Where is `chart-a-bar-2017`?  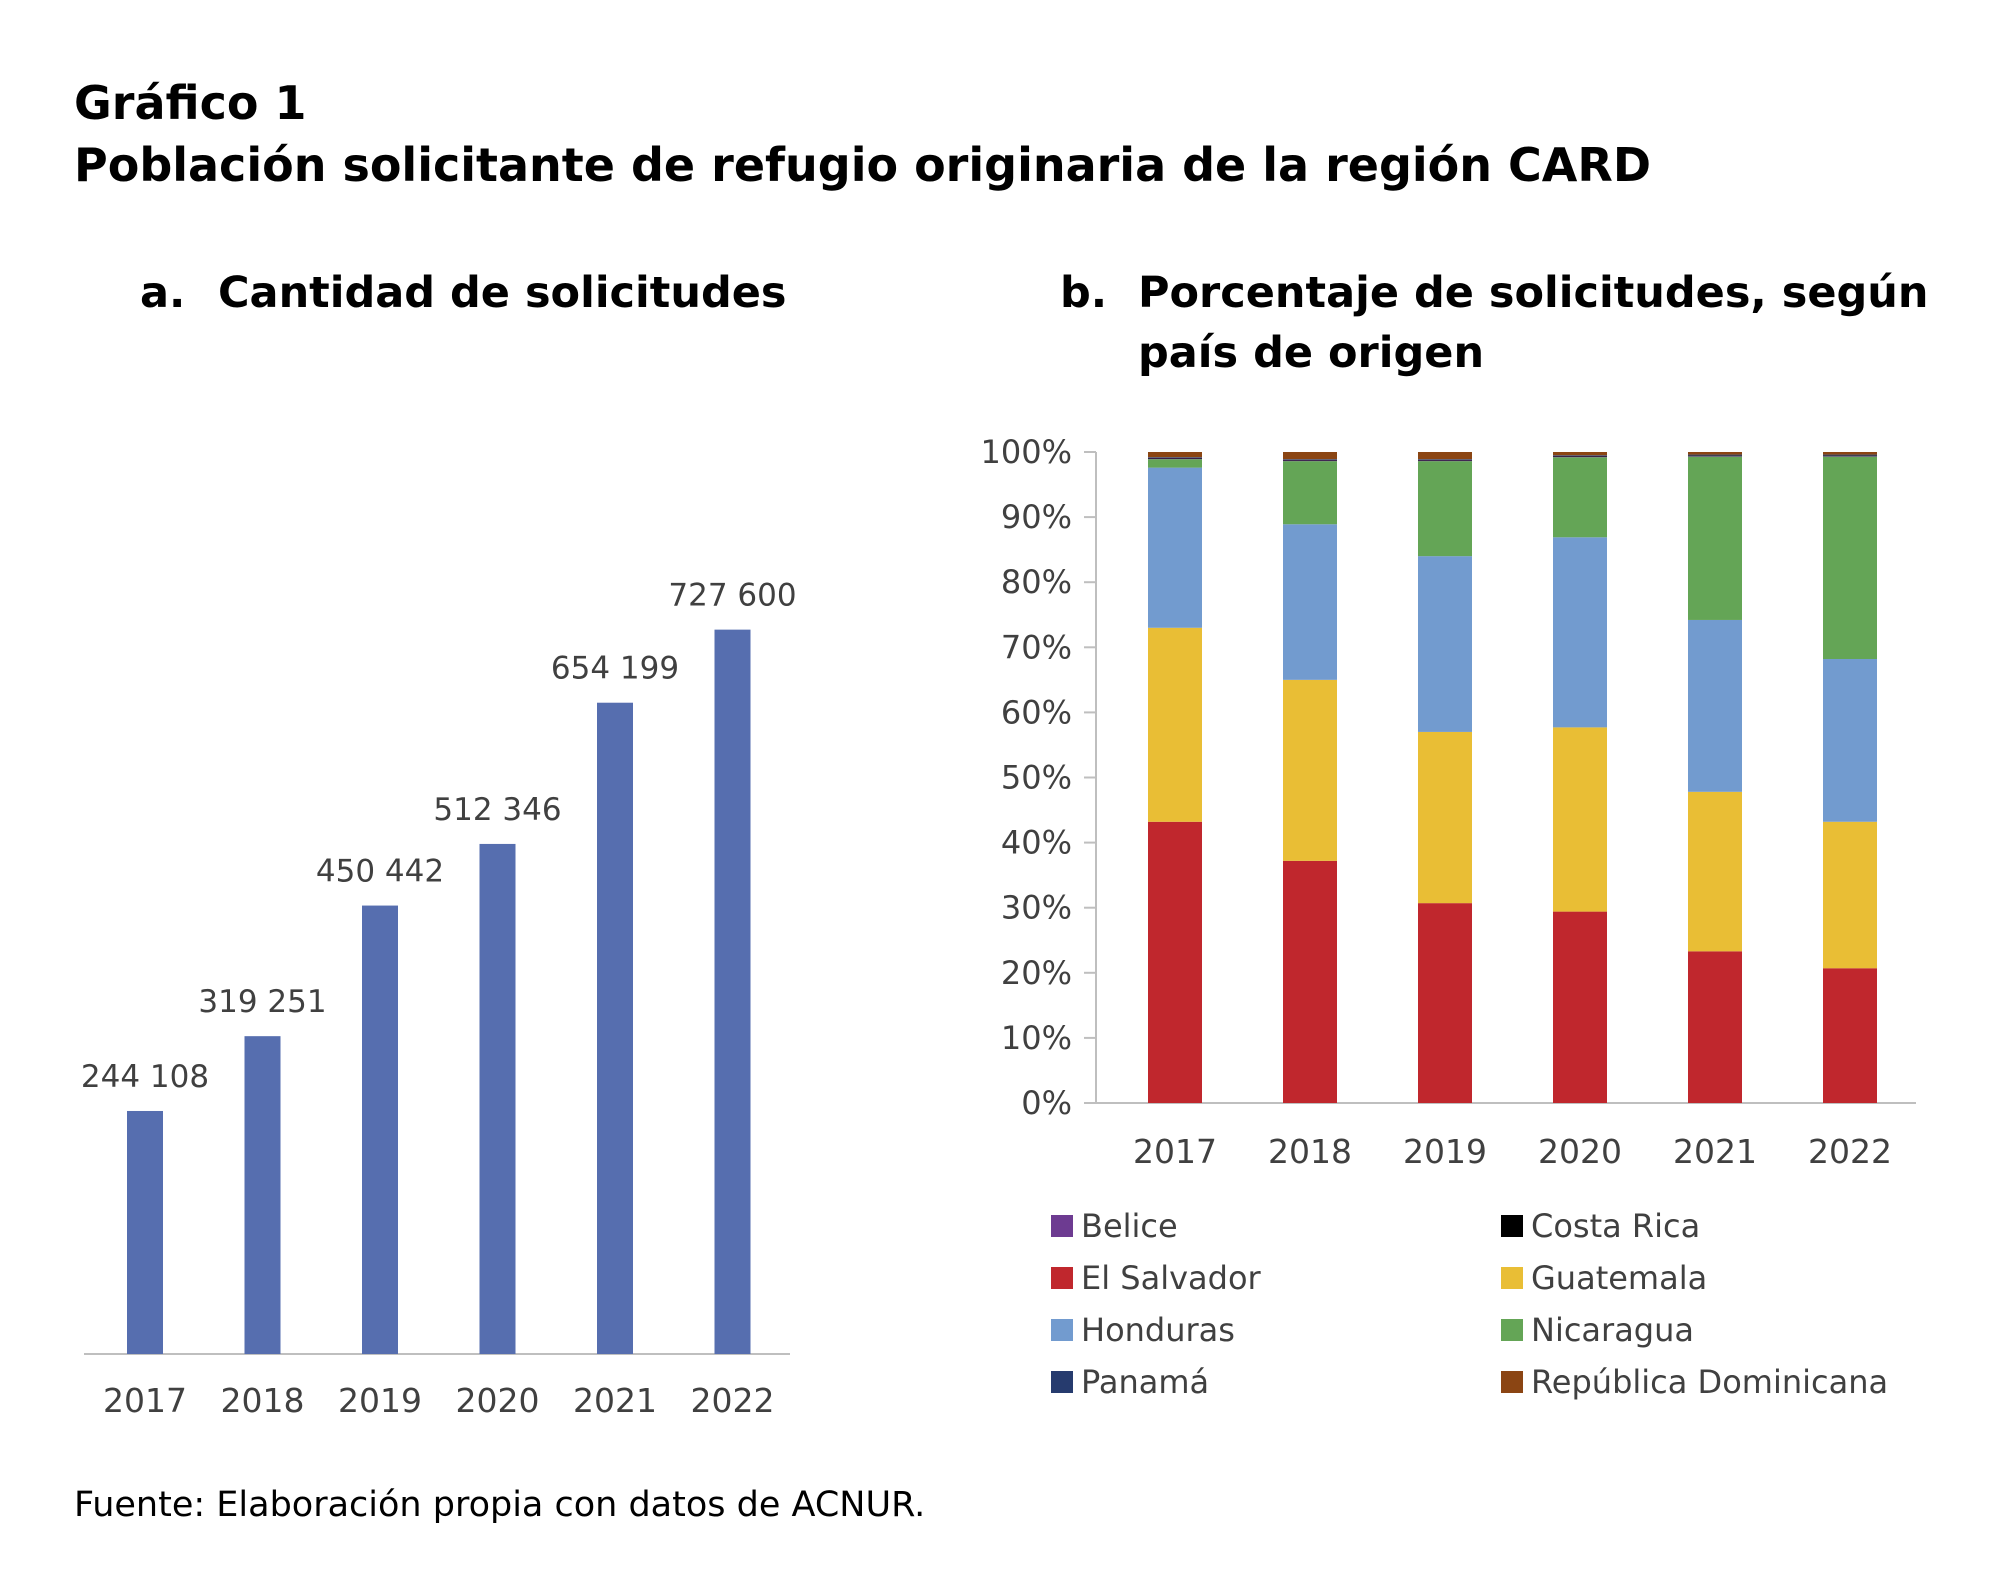
chart-a-bar-2017 is located at coordinates (145, 1232).